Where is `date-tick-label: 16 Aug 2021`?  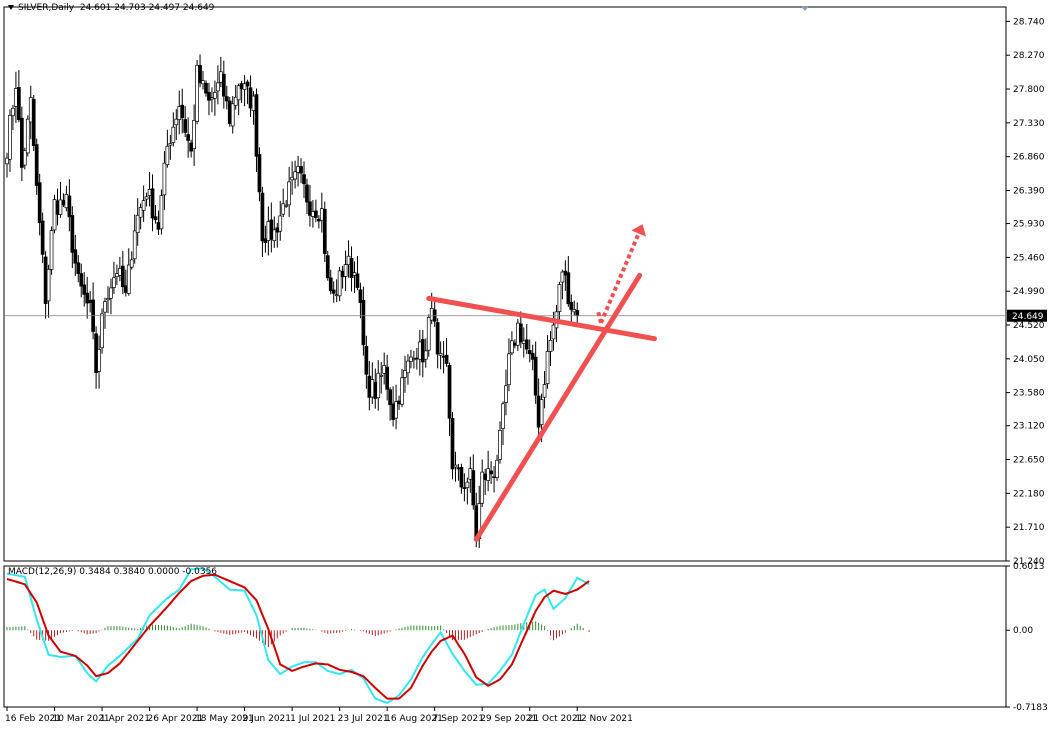
date-tick-label: 16 Aug 2021 is located at coordinates (414, 719).